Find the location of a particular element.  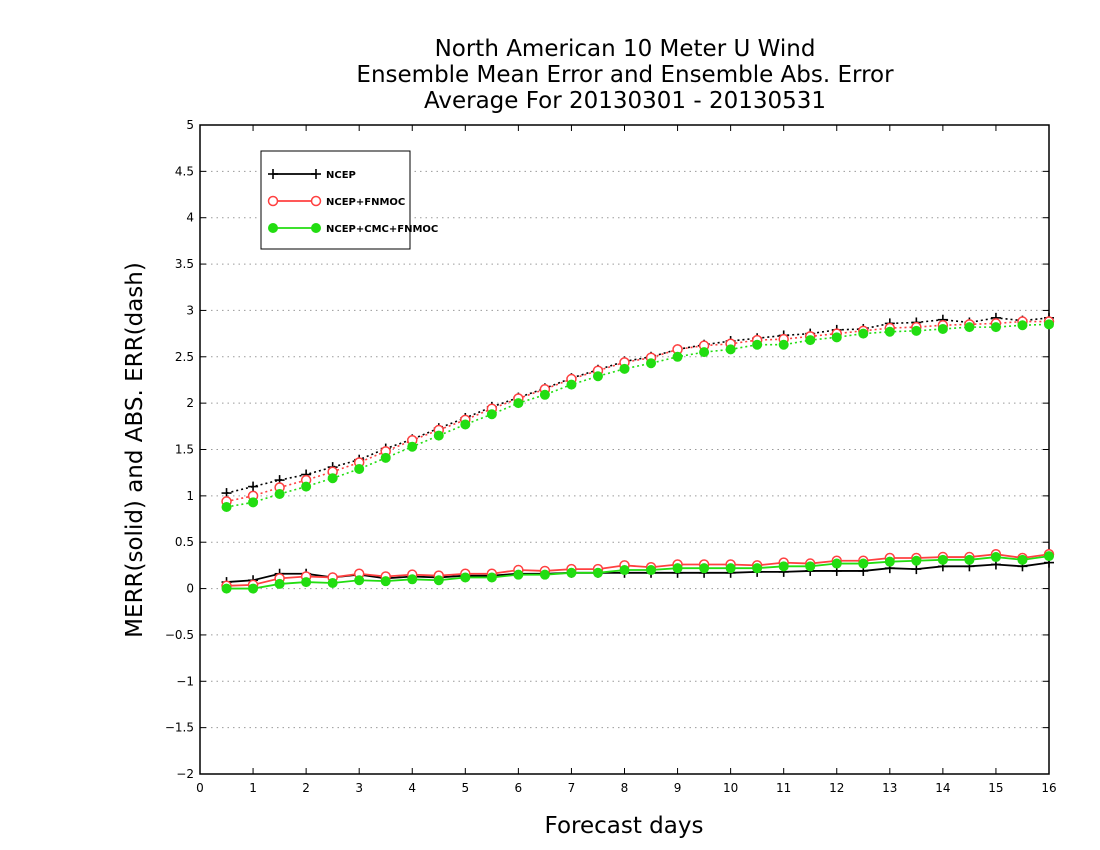

legend-label: NCEP is located at coordinates (341, 175).